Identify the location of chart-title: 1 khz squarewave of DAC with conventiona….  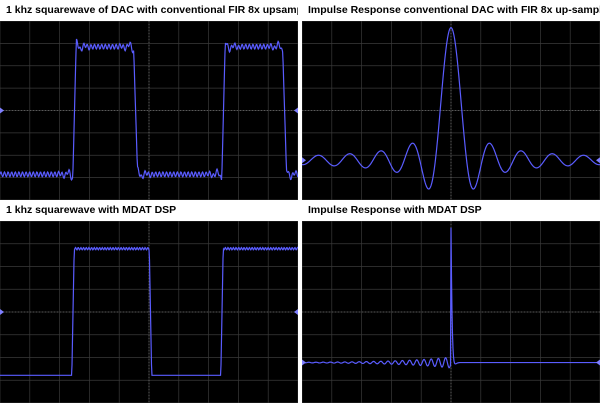
(149, 10).